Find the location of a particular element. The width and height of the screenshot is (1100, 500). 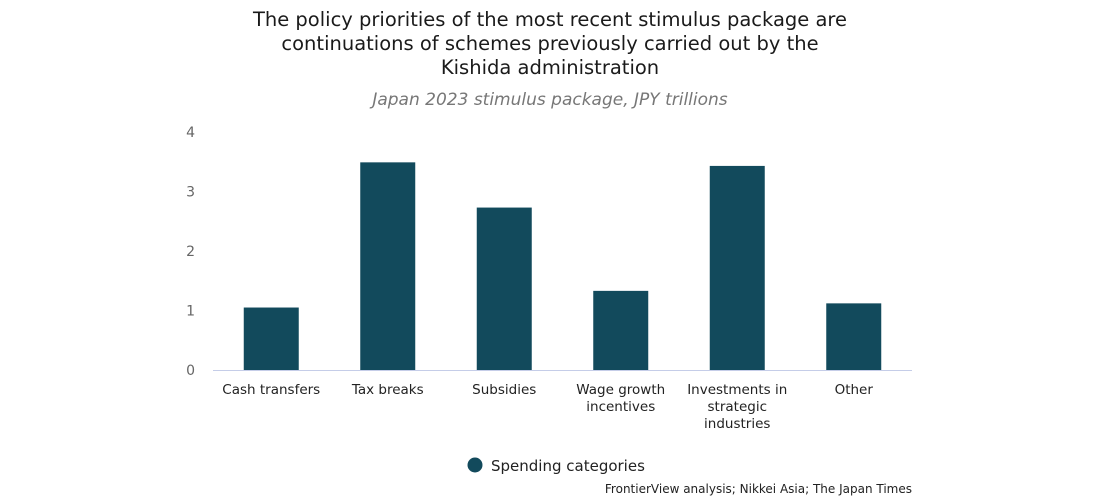

x-tick-label: Subsidies is located at coordinates (504, 390).